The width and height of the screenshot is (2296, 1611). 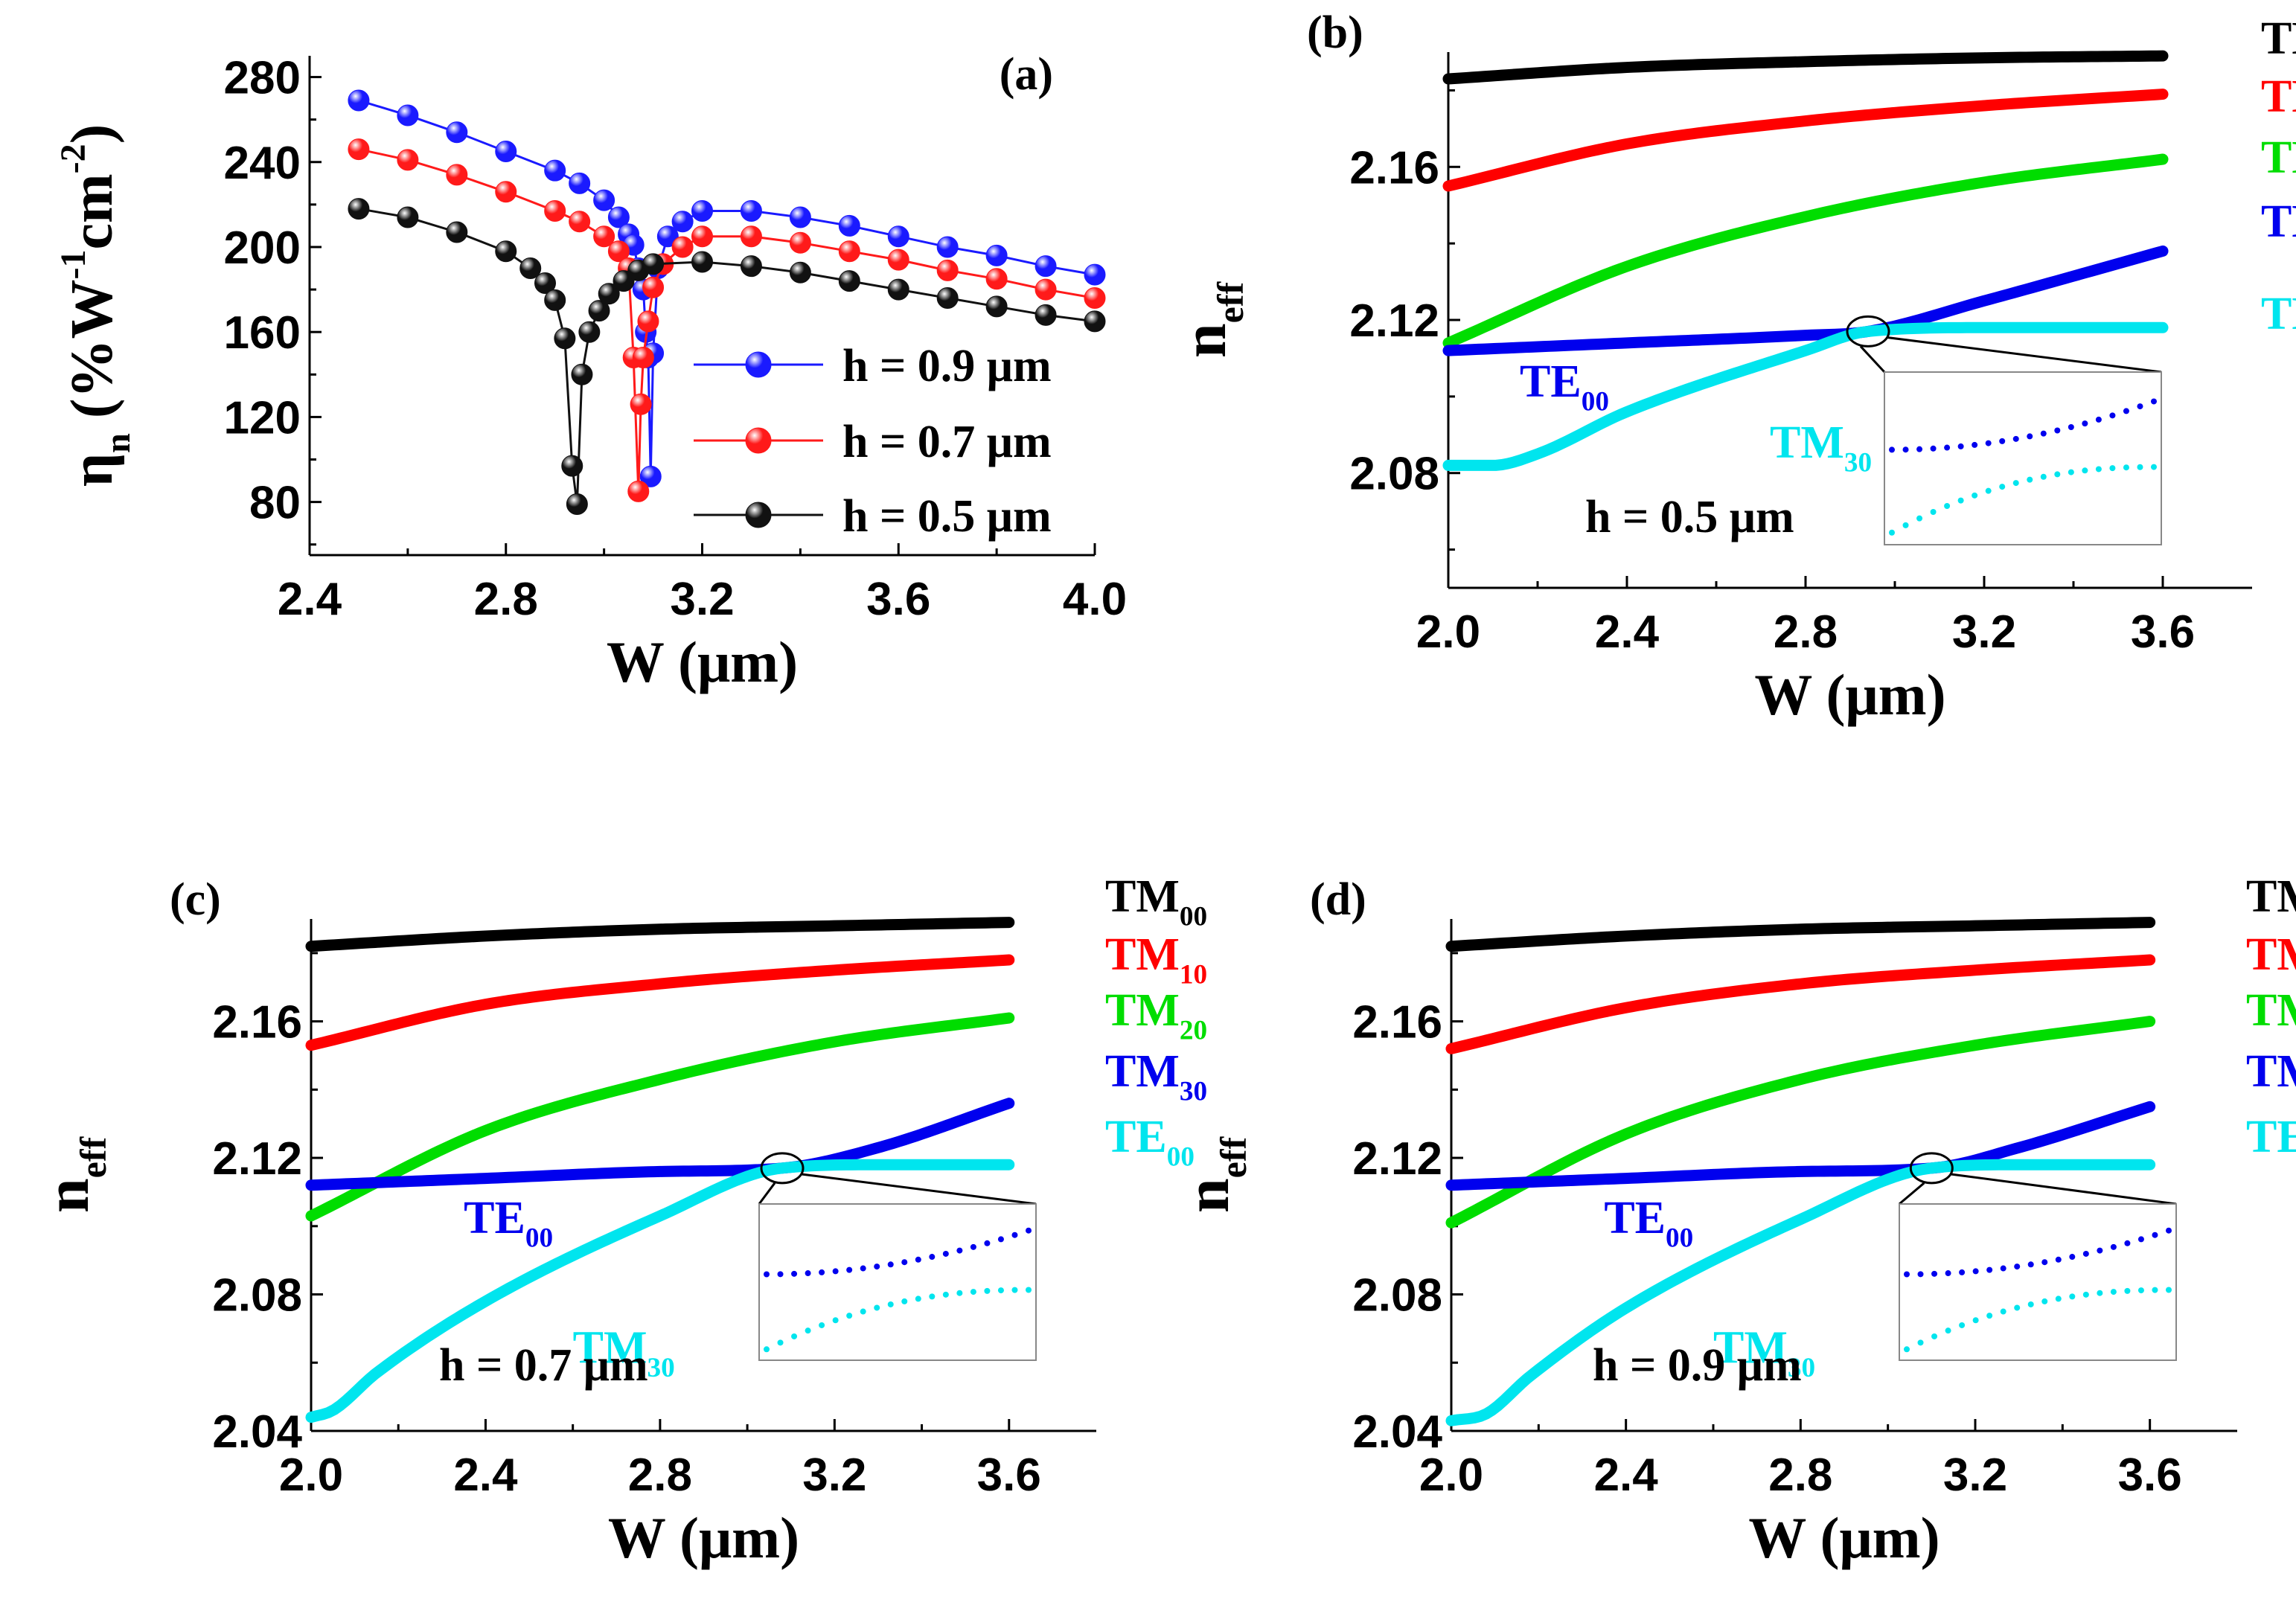 I want to click on panel-title: (b), so click(x=1335, y=32).